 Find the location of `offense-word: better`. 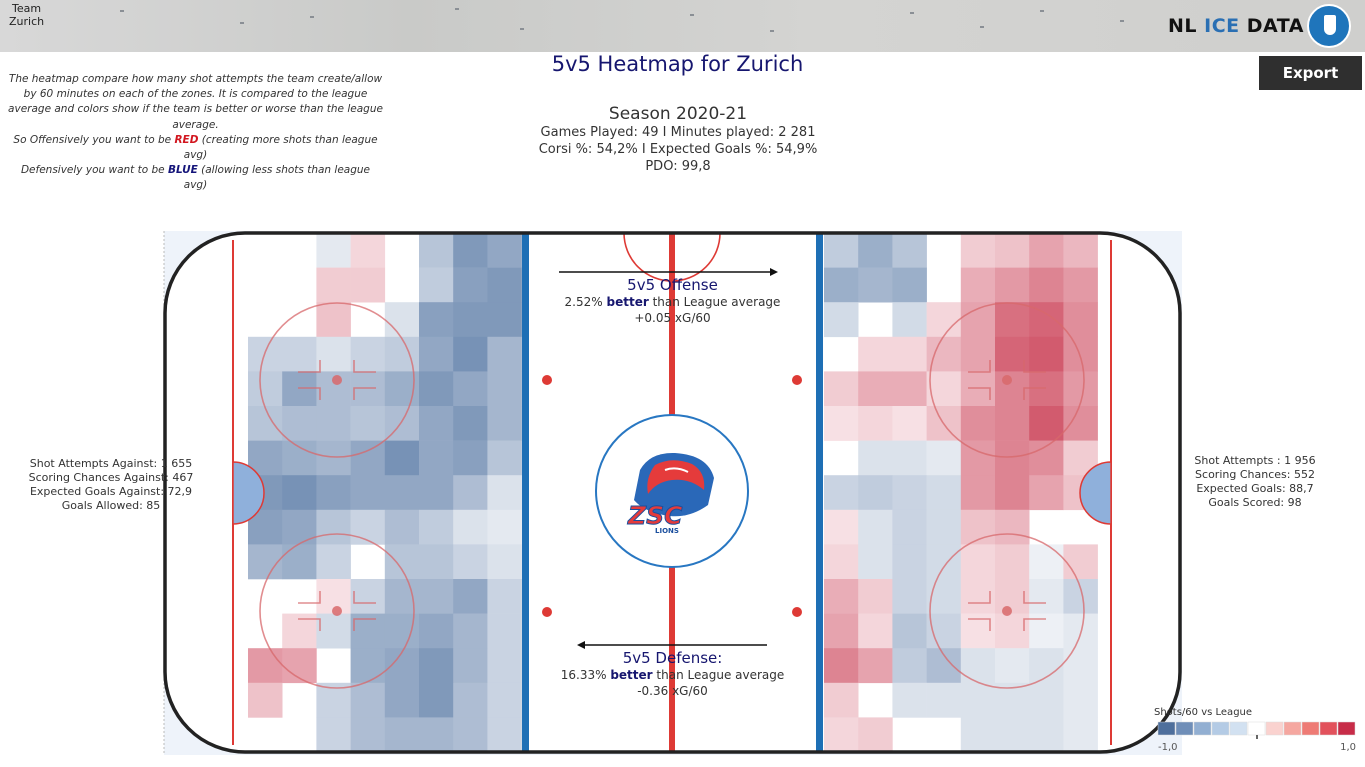

offense-word: better is located at coordinates (627, 302).